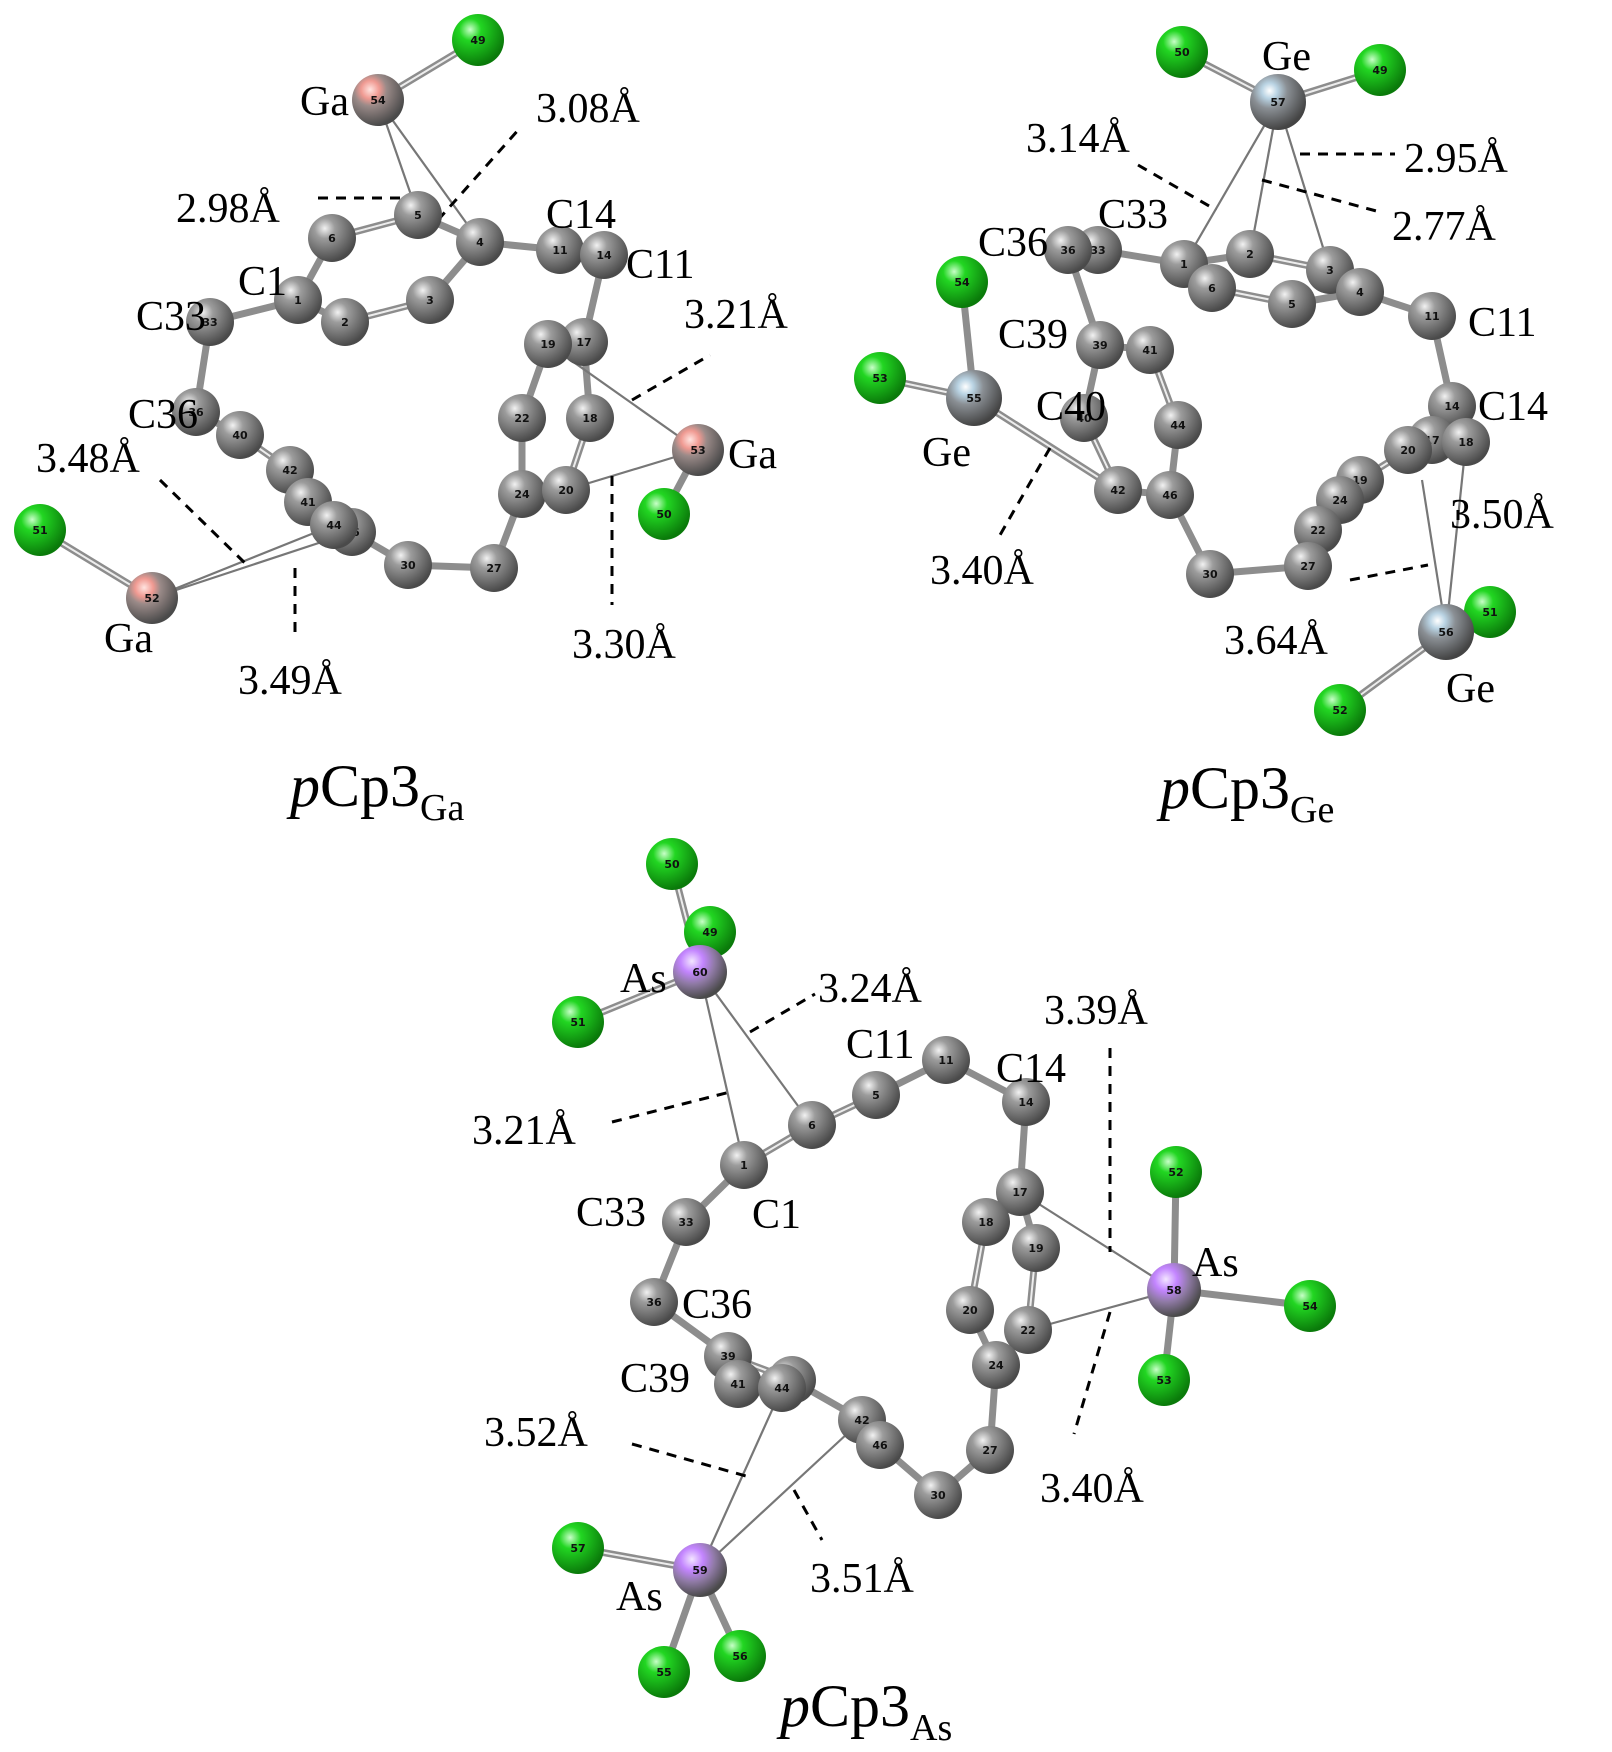  I want to click on atom-number: 57, so click(577, 1548).